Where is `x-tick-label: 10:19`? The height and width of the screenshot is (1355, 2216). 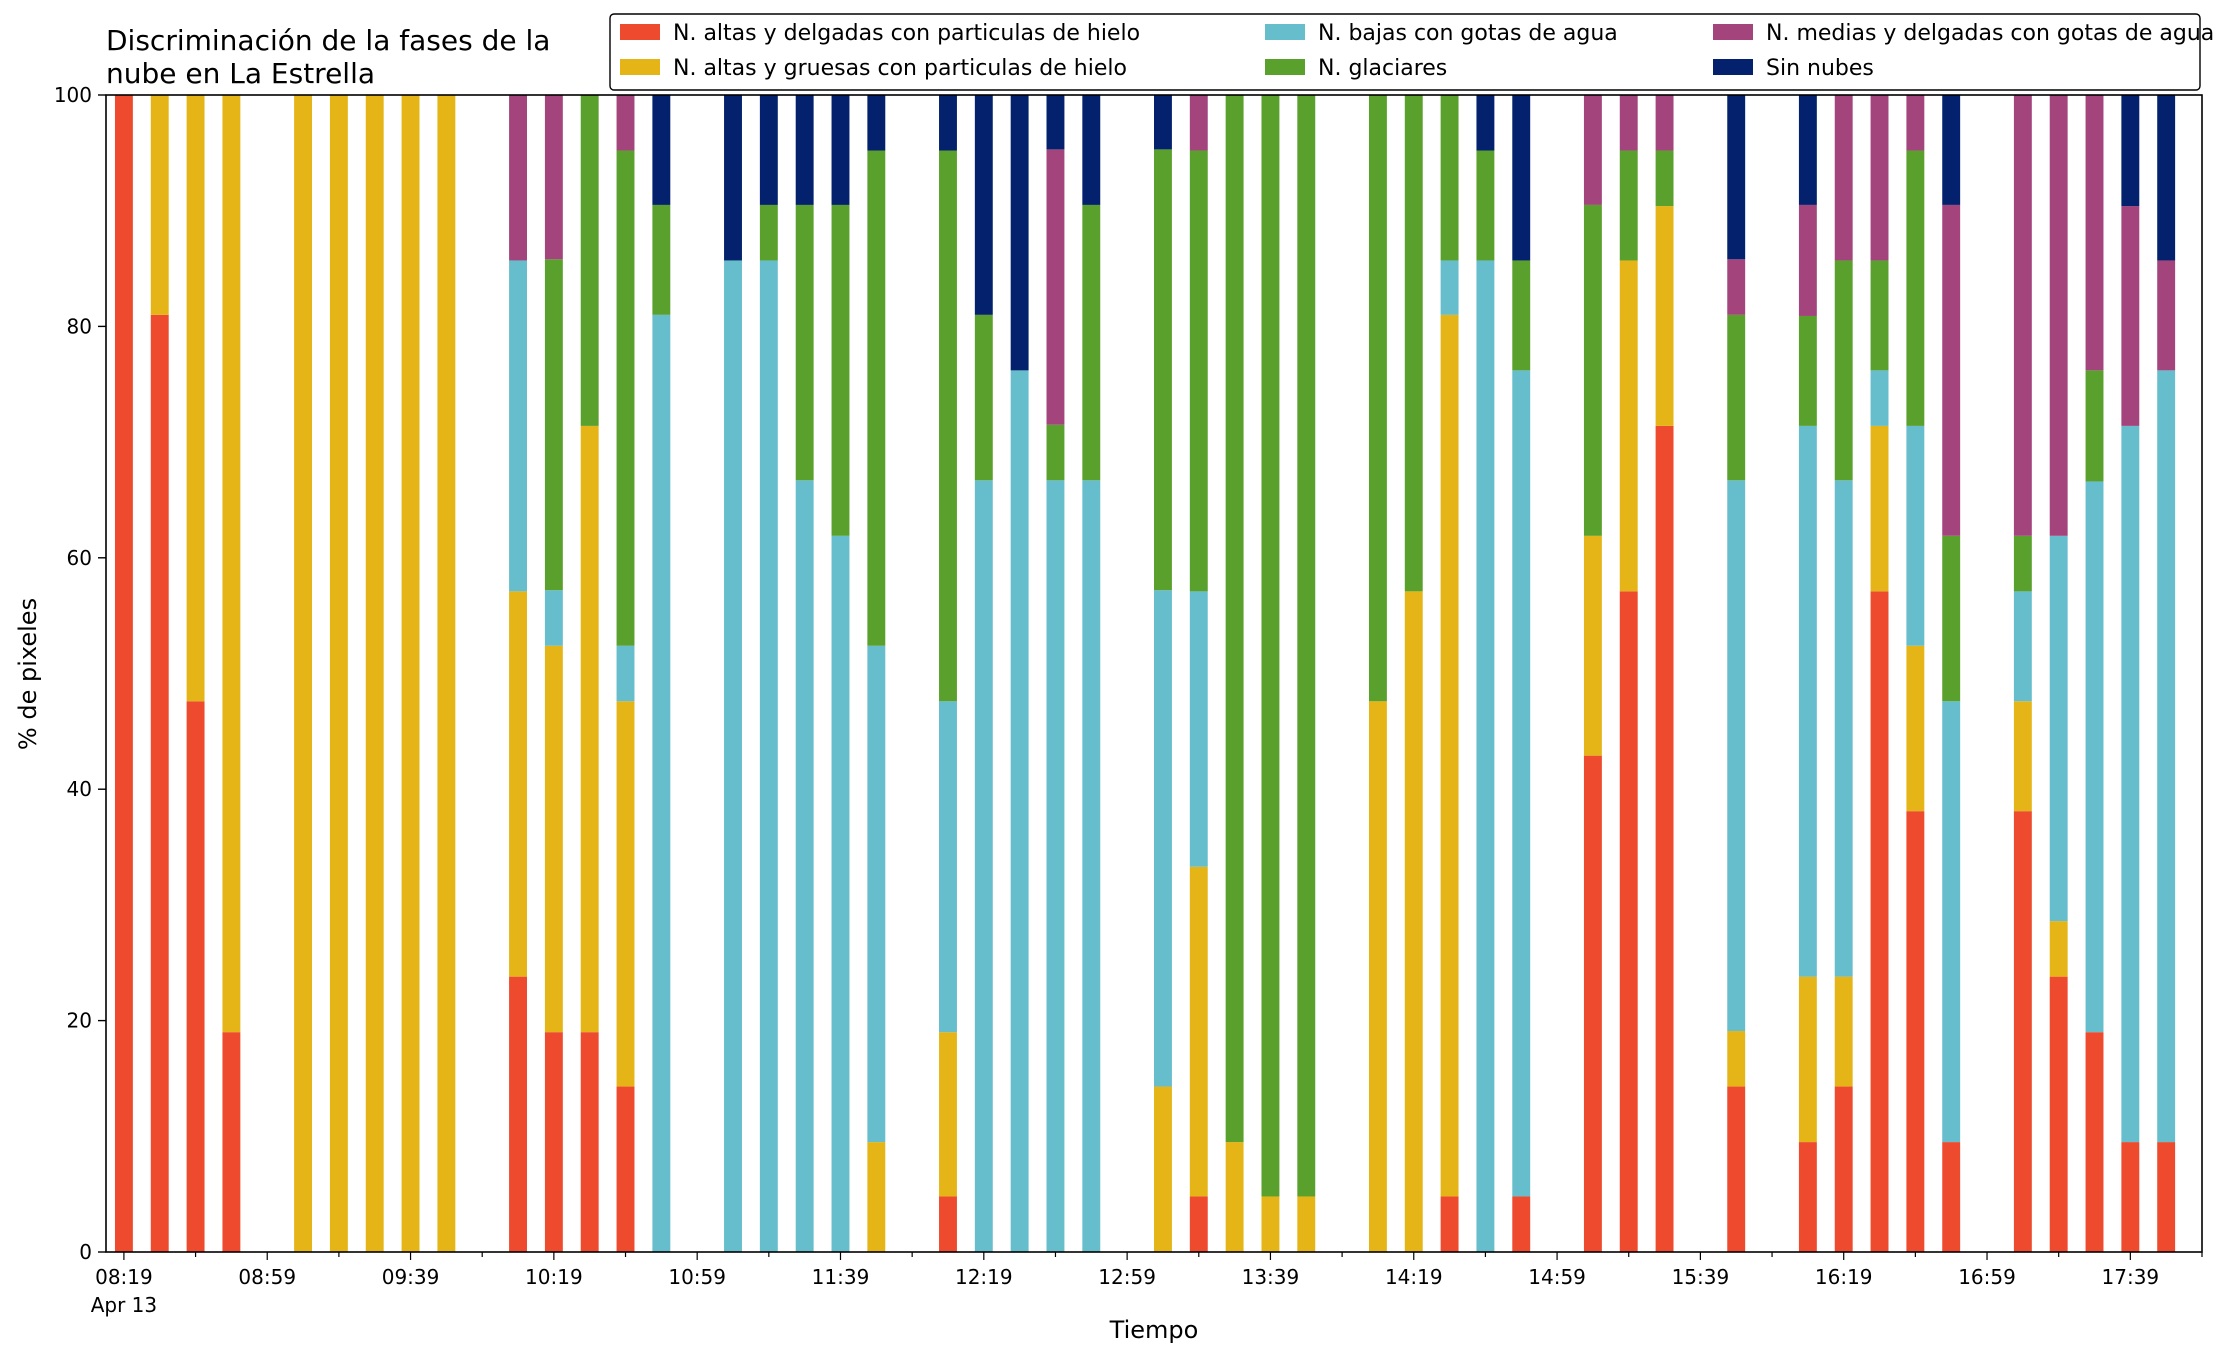
x-tick-label: 10:19 is located at coordinates (554, 1277).